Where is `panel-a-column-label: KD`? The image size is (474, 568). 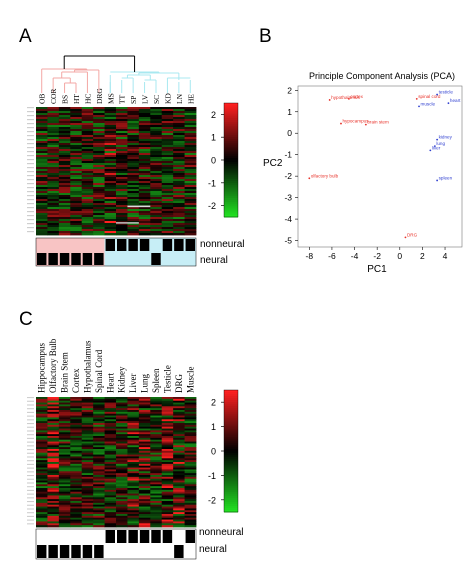 panel-a-column-label: KD is located at coordinates (167, 98).